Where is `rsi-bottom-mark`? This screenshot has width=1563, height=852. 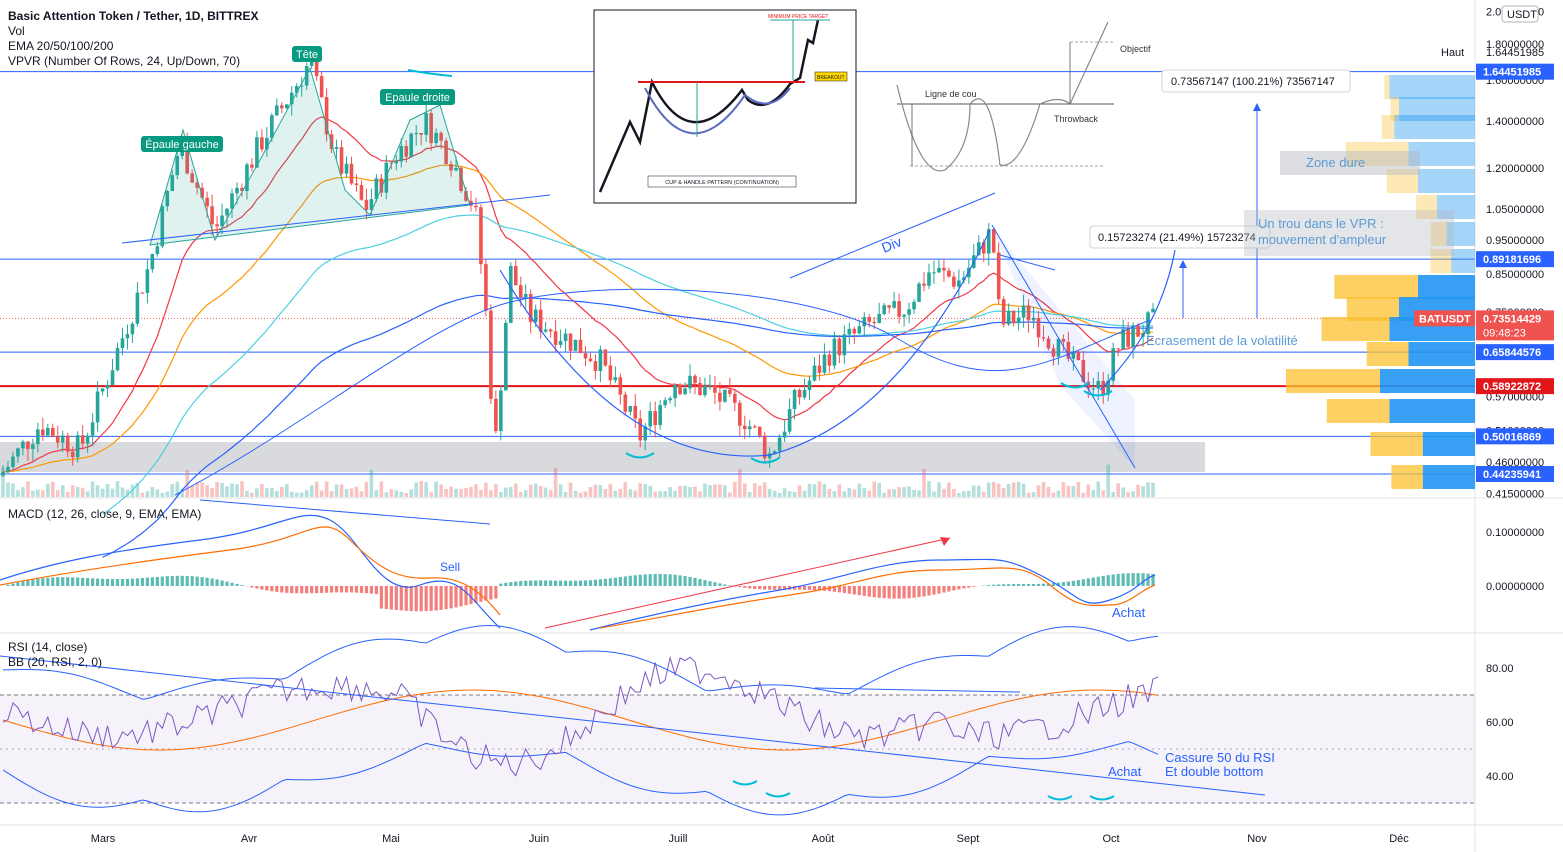 rsi-bottom-mark is located at coordinates (1102, 798).